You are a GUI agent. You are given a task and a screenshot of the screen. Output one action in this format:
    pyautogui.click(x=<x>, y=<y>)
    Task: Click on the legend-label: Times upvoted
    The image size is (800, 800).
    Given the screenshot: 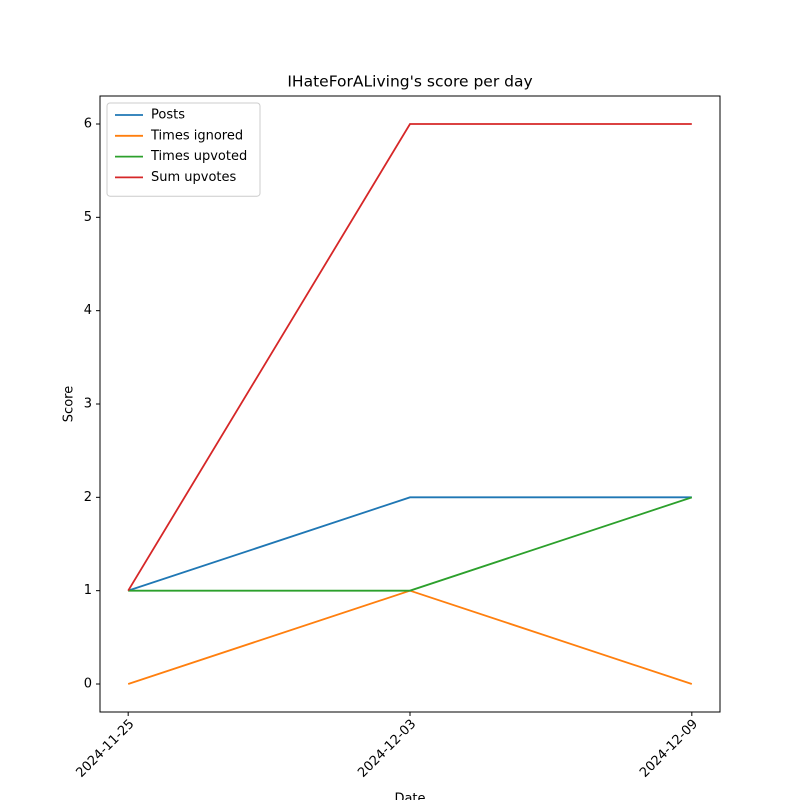 What is the action you would take?
    pyautogui.click(x=198, y=156)
    